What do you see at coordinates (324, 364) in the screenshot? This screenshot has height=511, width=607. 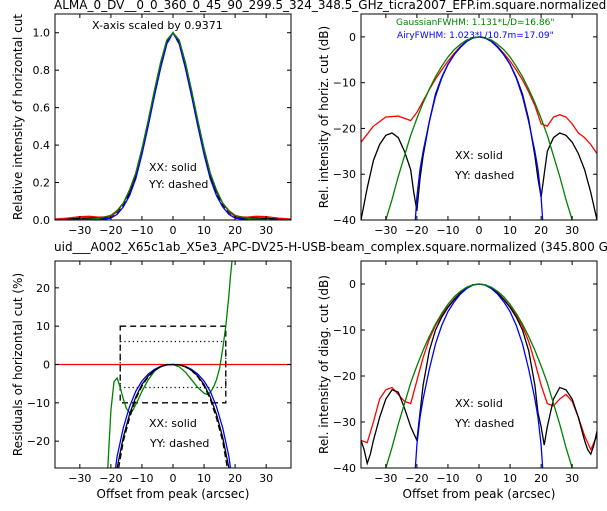 I see `y-axis-label: Rel. intensity of diag. cut (dB)` at bounding box center [324, 364].